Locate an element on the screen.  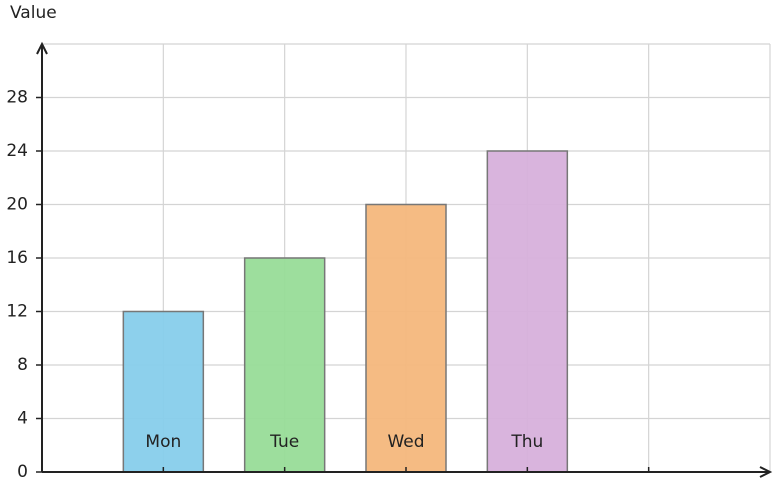
x-tick-label: Tue is located at coordinates (284, 442).